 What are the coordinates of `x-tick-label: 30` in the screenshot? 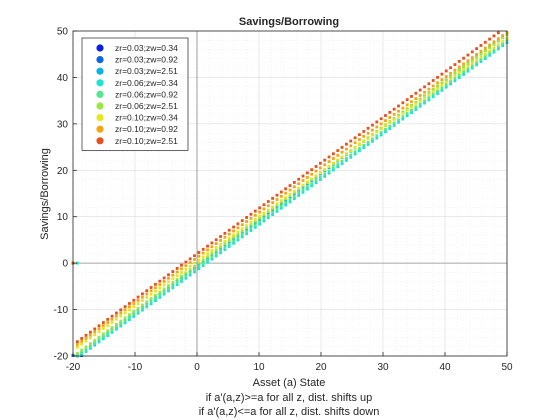 It's located at (383, 367).